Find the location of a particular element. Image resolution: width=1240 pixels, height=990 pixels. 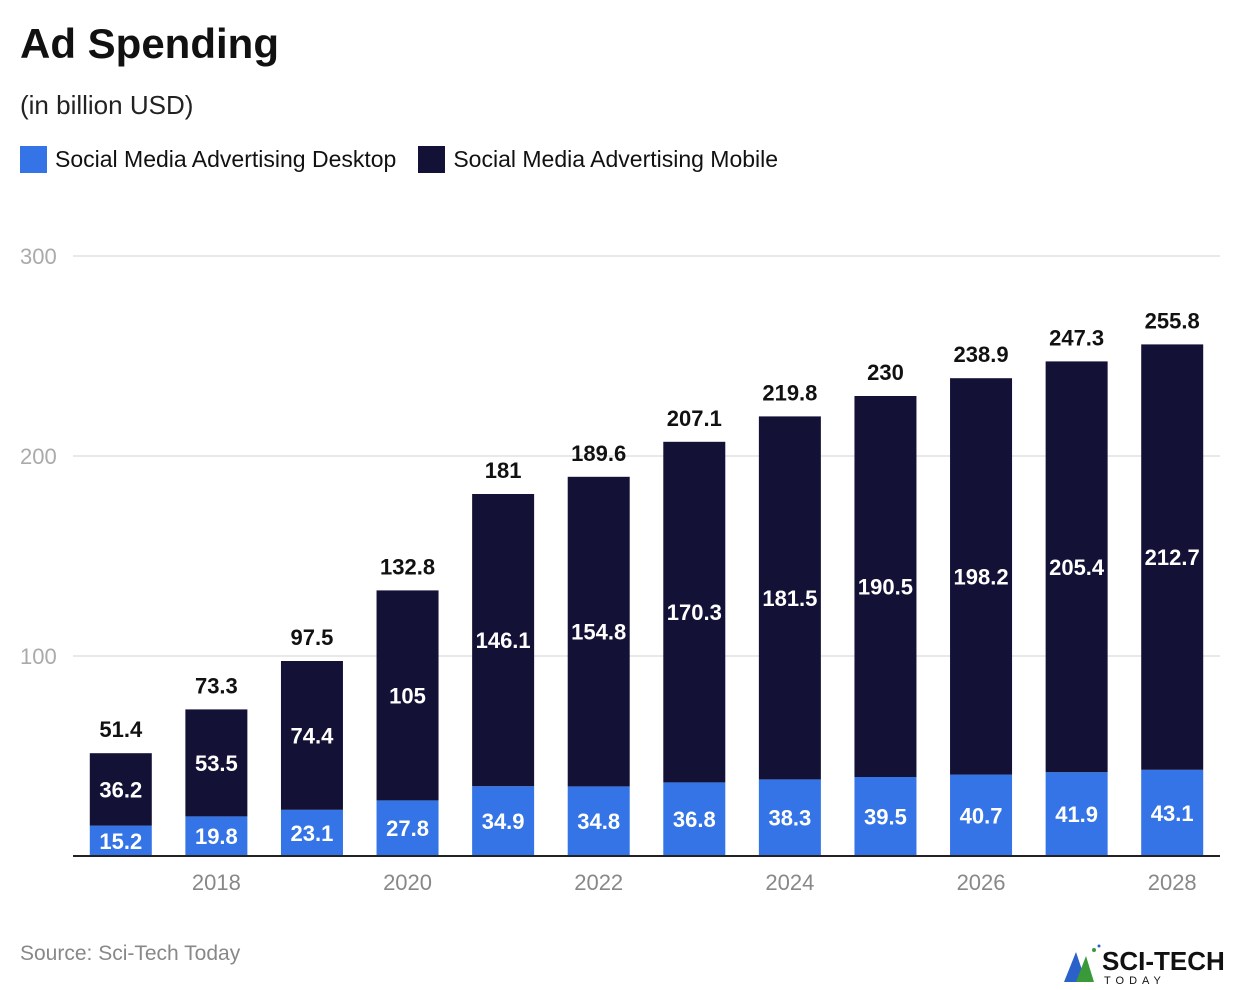

data-label-mobile: 205.4 is located at coordinates (1077, 567).